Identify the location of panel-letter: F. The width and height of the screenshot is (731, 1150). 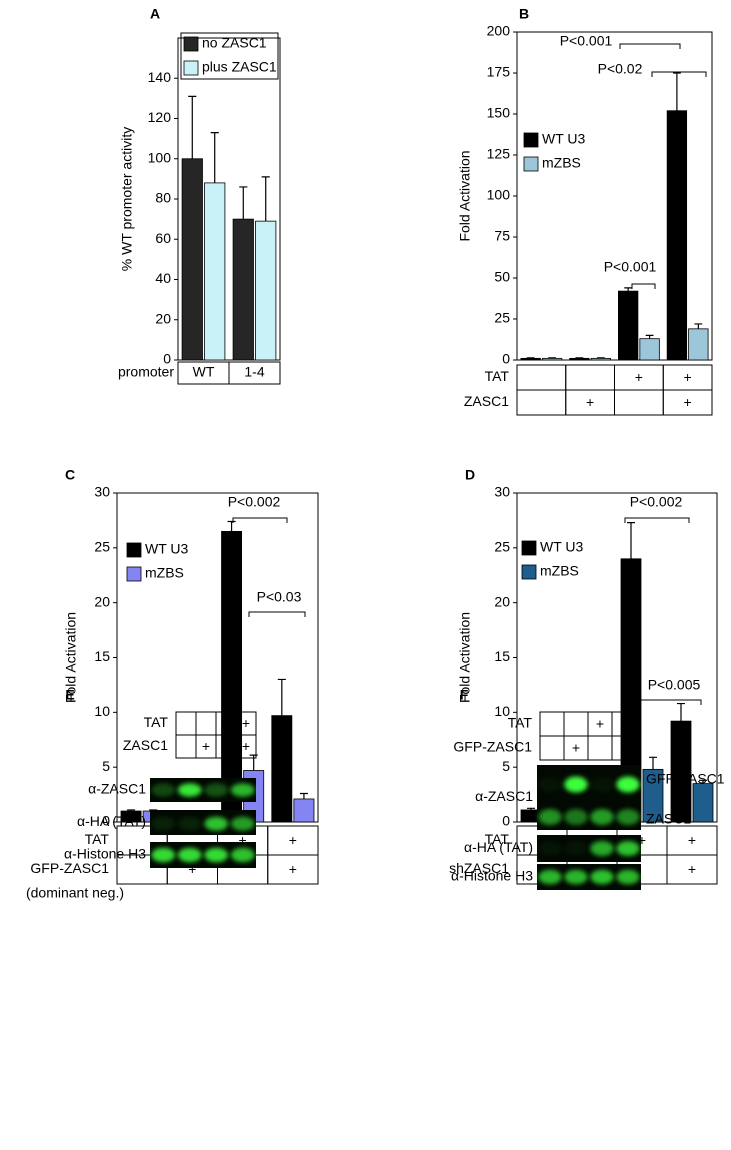
(464, 695).